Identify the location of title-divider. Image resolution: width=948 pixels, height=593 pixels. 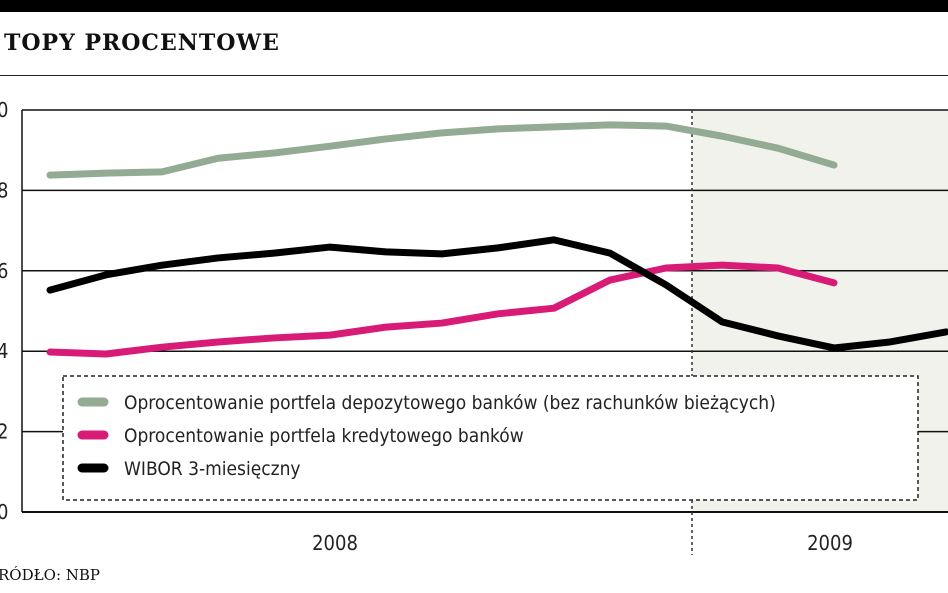
(474, 75).